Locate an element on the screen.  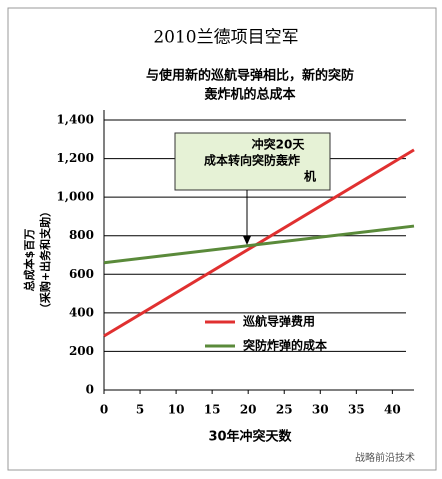
x-tick-label: 15 is located at coordinates (212, 410).